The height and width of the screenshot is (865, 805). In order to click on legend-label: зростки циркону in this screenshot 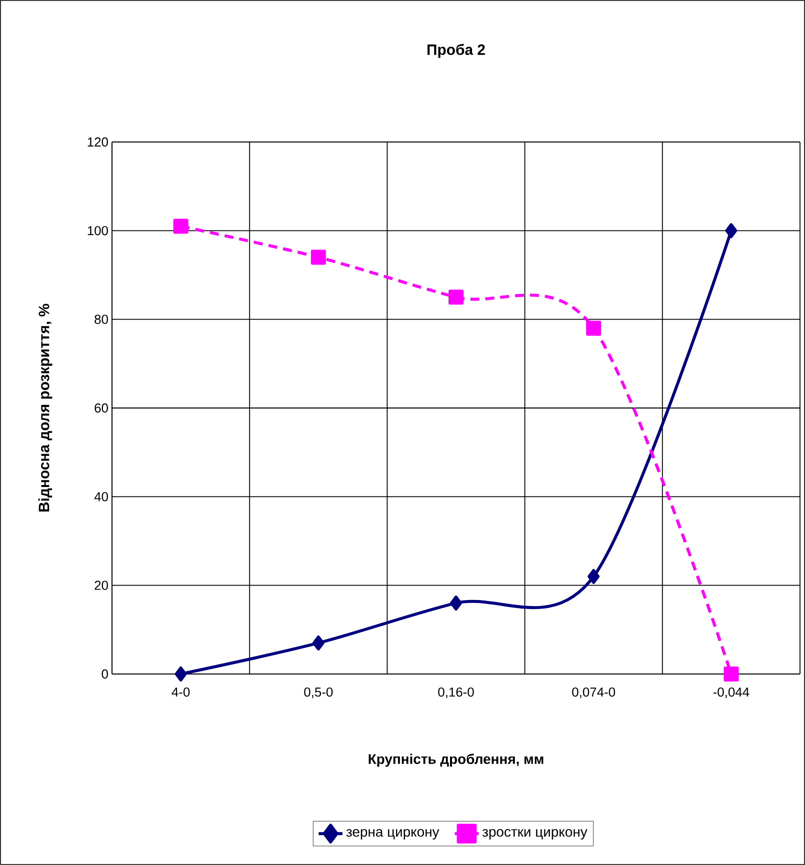, I will do `click(535, 834)`.